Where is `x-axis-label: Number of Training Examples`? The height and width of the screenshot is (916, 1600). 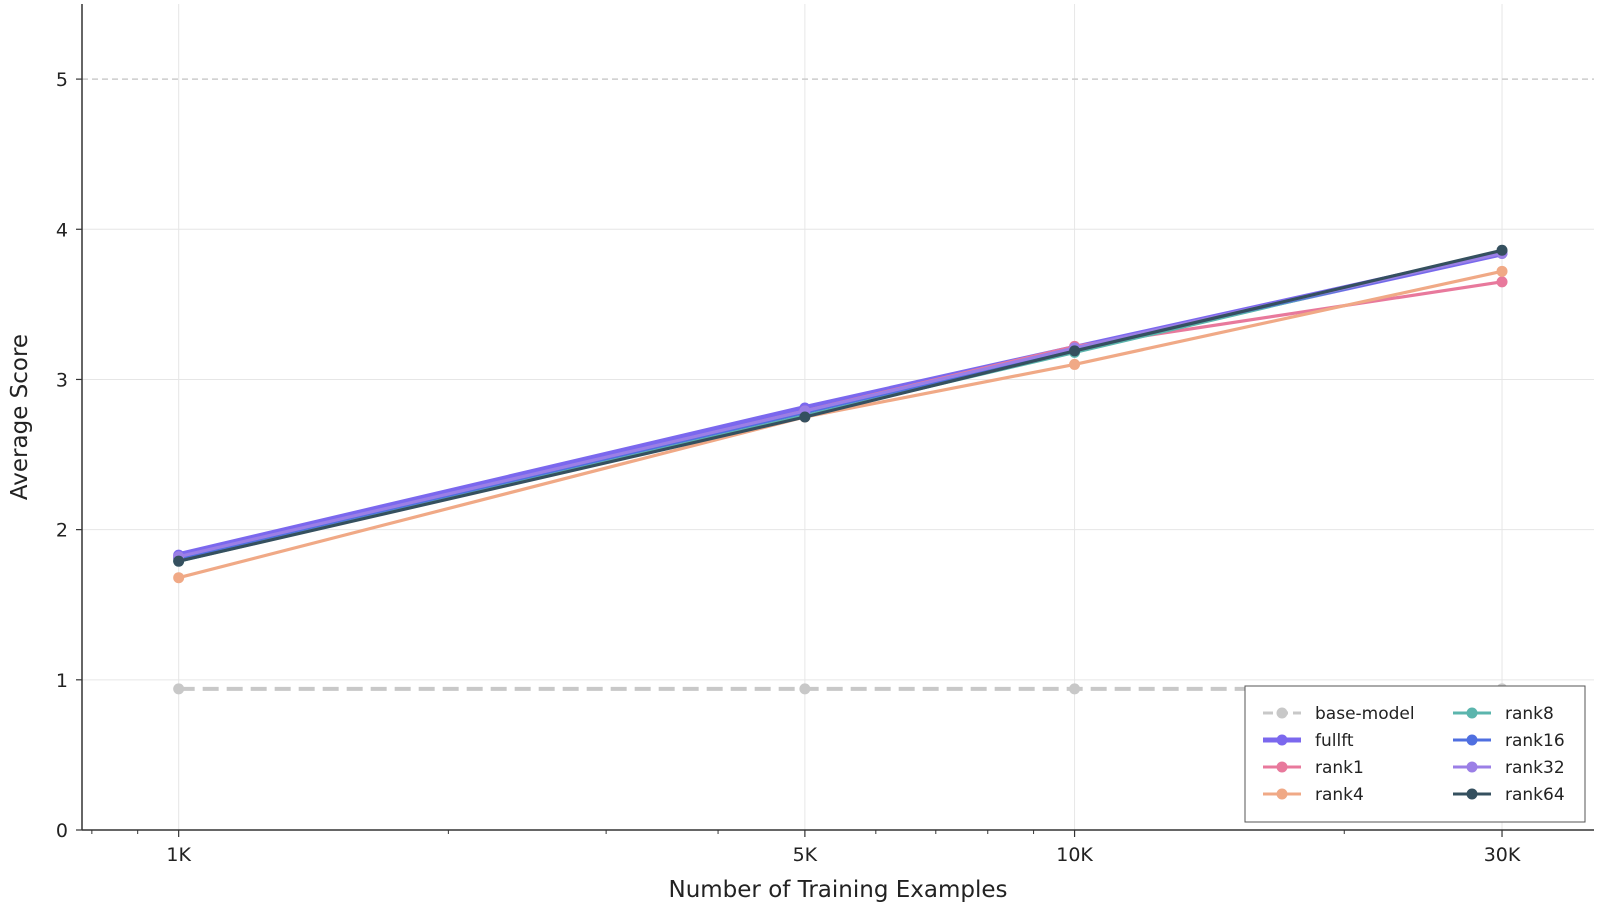
x-axis-label: Number of Training Examples is located at coordinates (837, 890).